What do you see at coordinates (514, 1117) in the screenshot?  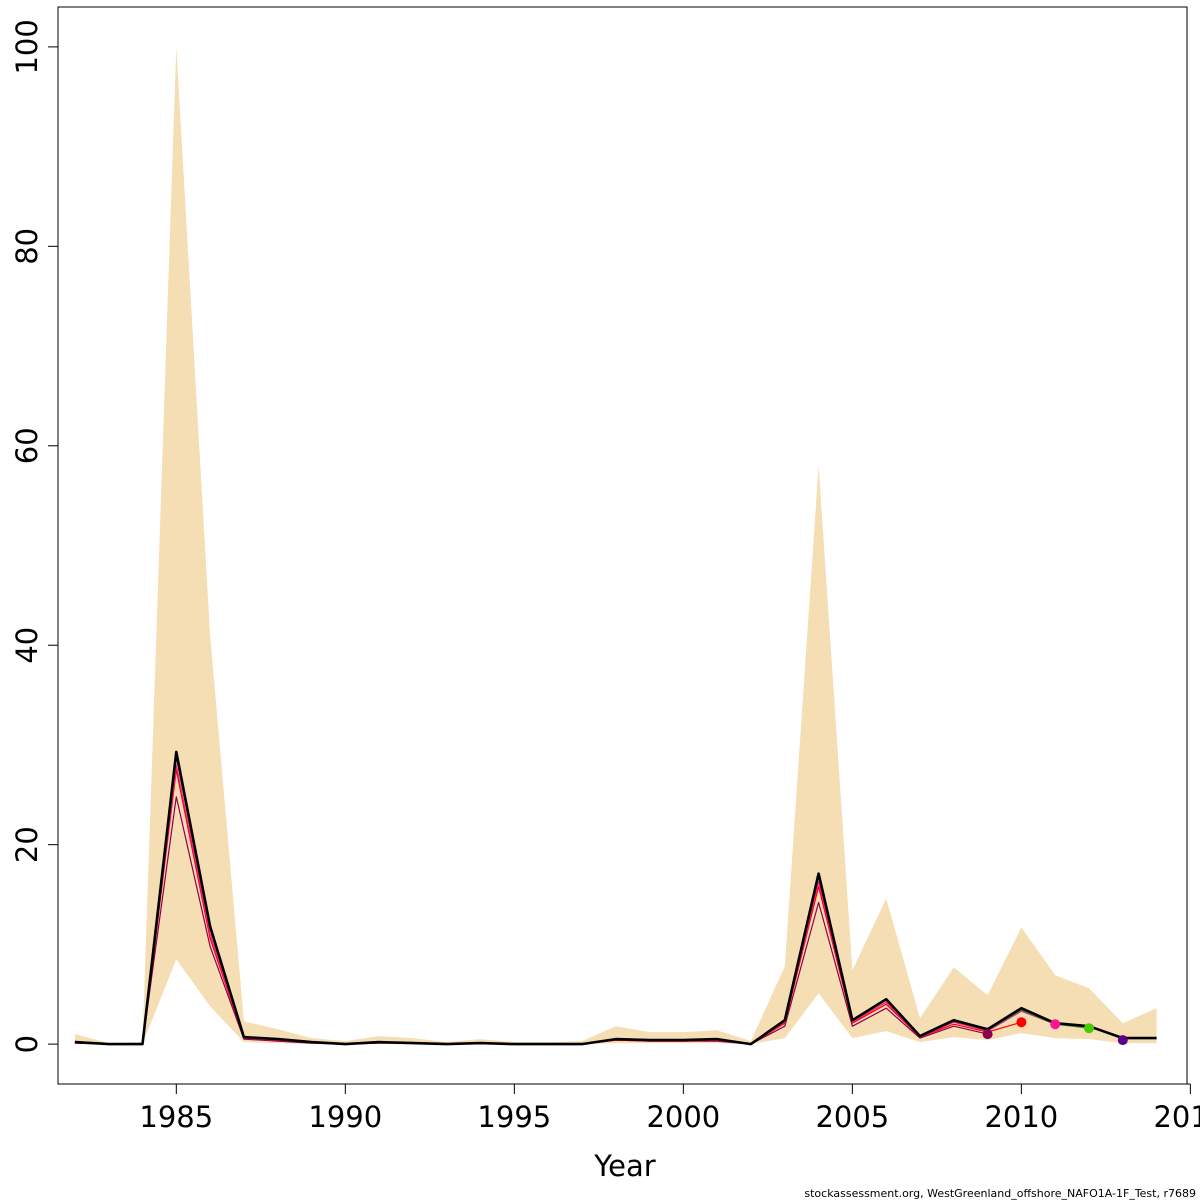 I see `x-tick-label-2: 1995` at bounding box center [514, 1117].